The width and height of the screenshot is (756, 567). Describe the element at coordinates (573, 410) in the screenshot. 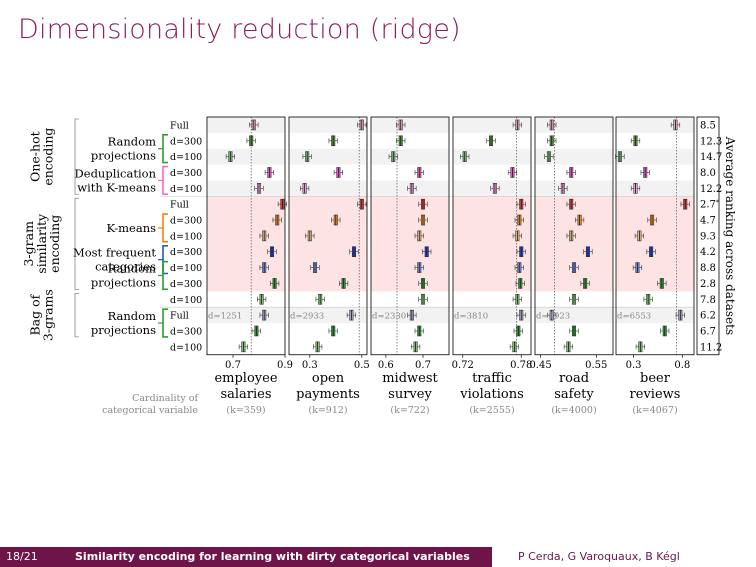

I see `dataset-cardinality: (k=4000)` at that location.